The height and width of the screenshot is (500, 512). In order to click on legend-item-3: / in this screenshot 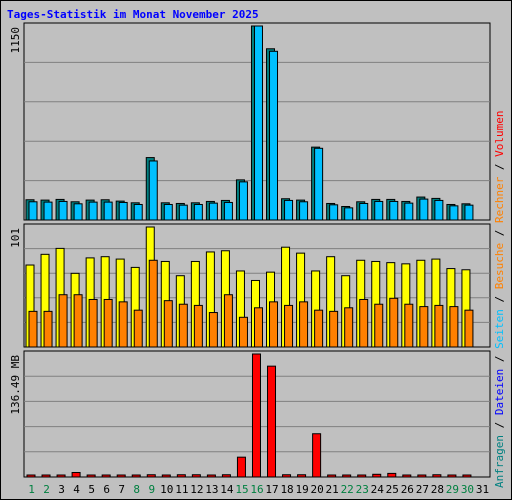, I will do `click(499, 359)`.